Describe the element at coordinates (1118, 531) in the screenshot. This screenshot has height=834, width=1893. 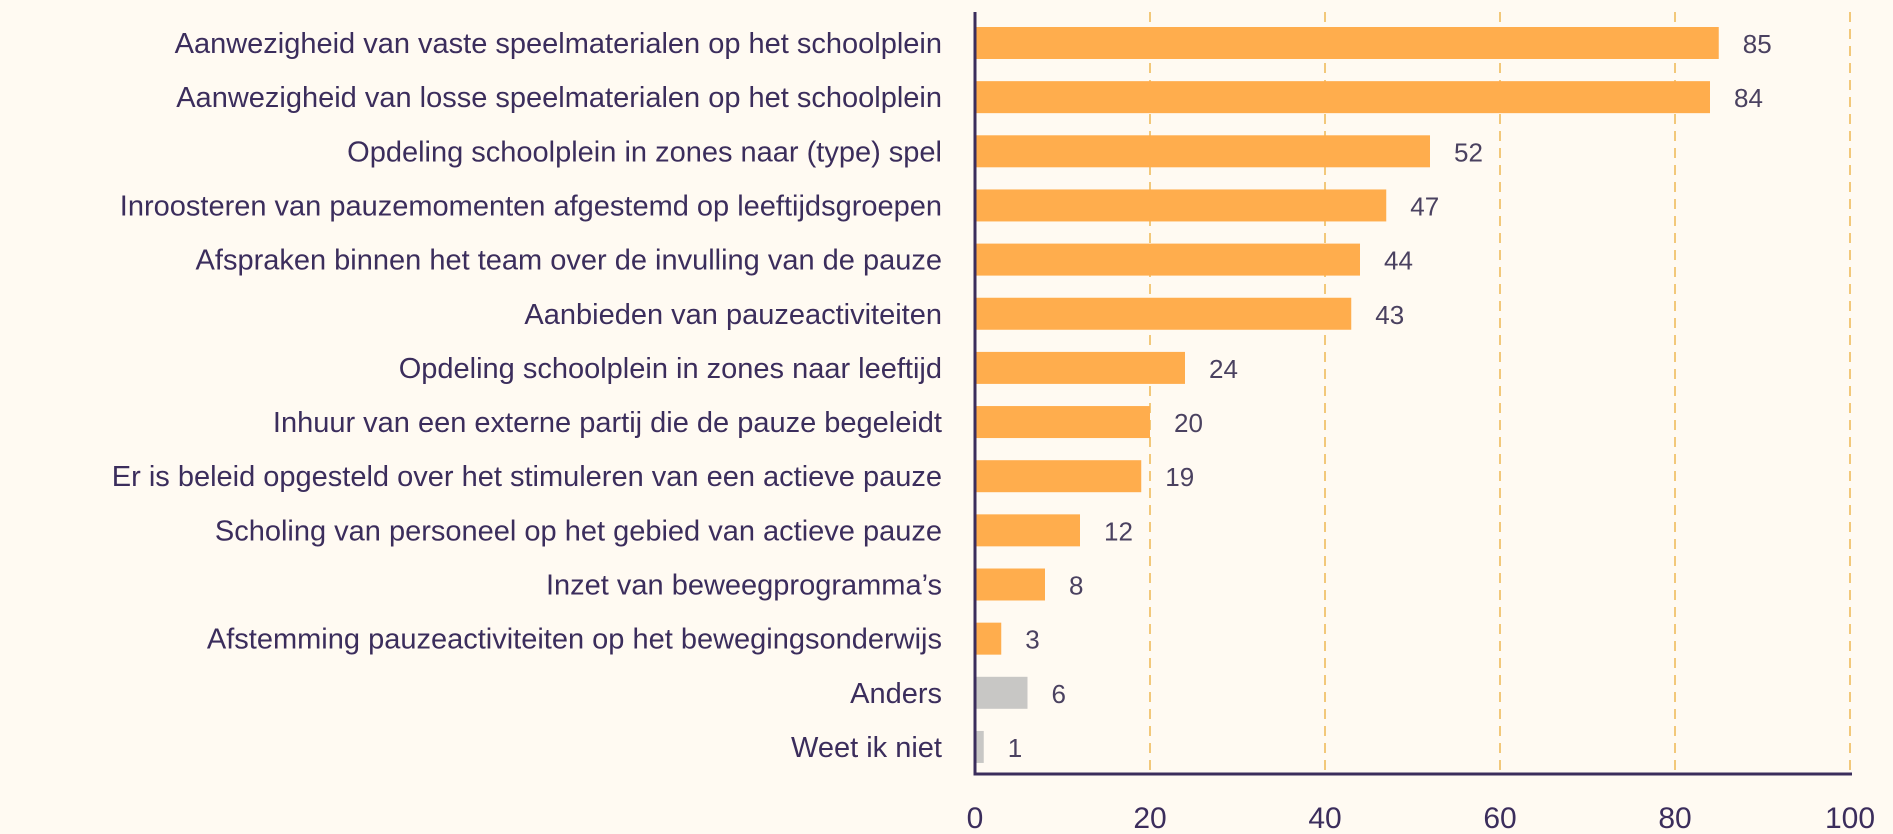
I see `value-label-10: 12` at that location.